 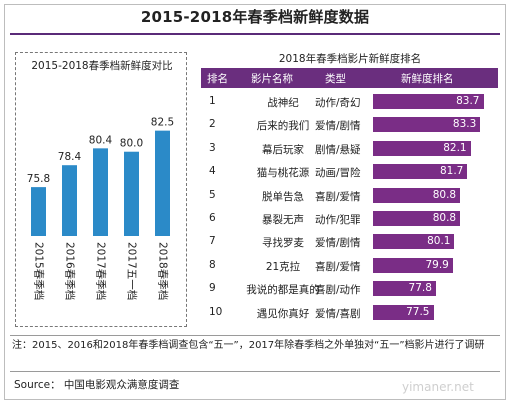 I want to click on film-name-cell: 我说的都是真的, so click(x=283, y=290).